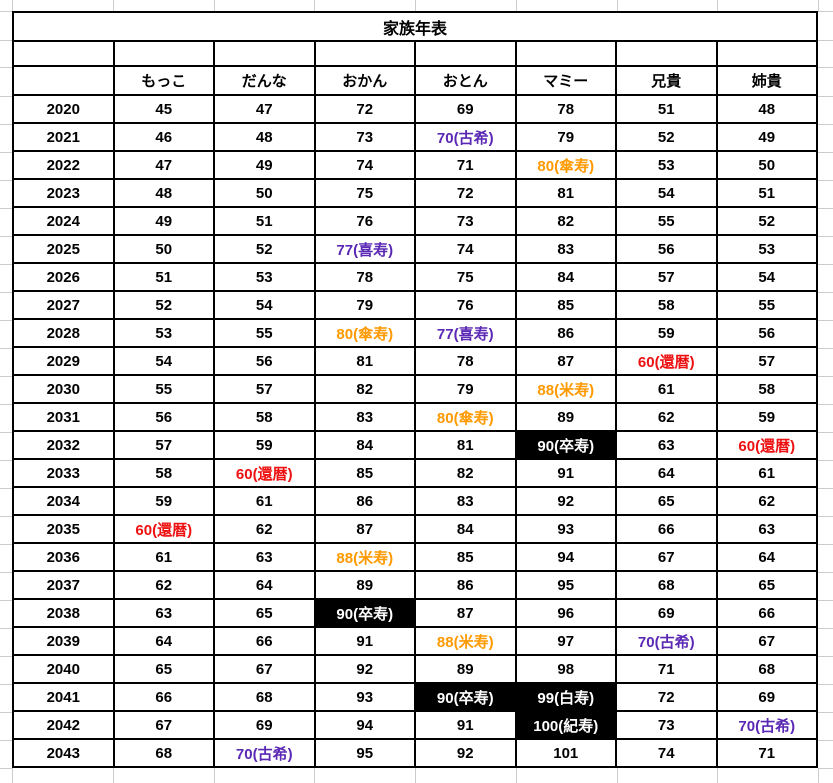 Image resolution: width=833 pixels, height=783 pixels. I want to click on year-cell: 2024, so click(63, 221).